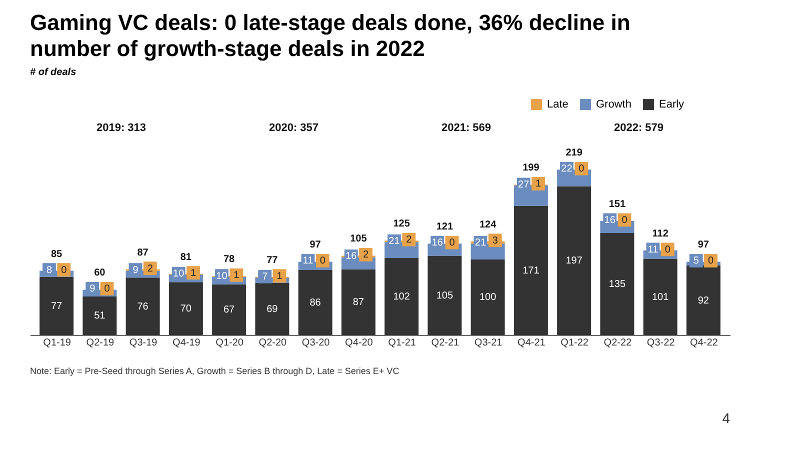  What do you see at coordinates (215, 371) in the screenshot?
I see `text: Note: Early = Pre-Seed through Series A, Growth = Series B through D, Late = Series E+ VC` at bounding box center [215, 371].